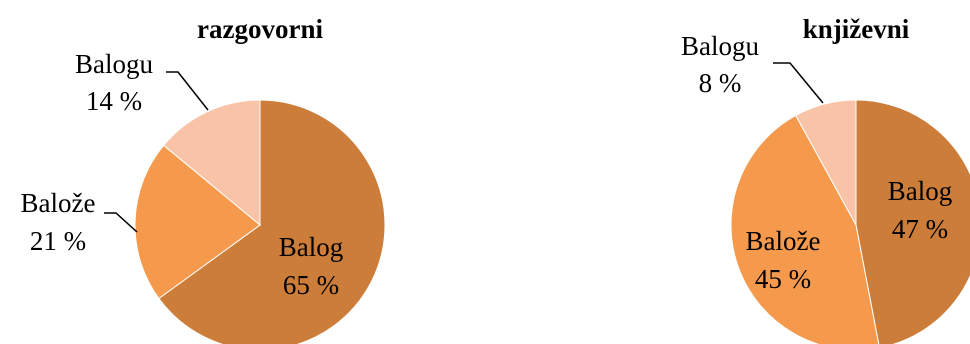 The width and height of the screenshot is (970, 344). I want to click on chart-title: književni, so click(856, 29).